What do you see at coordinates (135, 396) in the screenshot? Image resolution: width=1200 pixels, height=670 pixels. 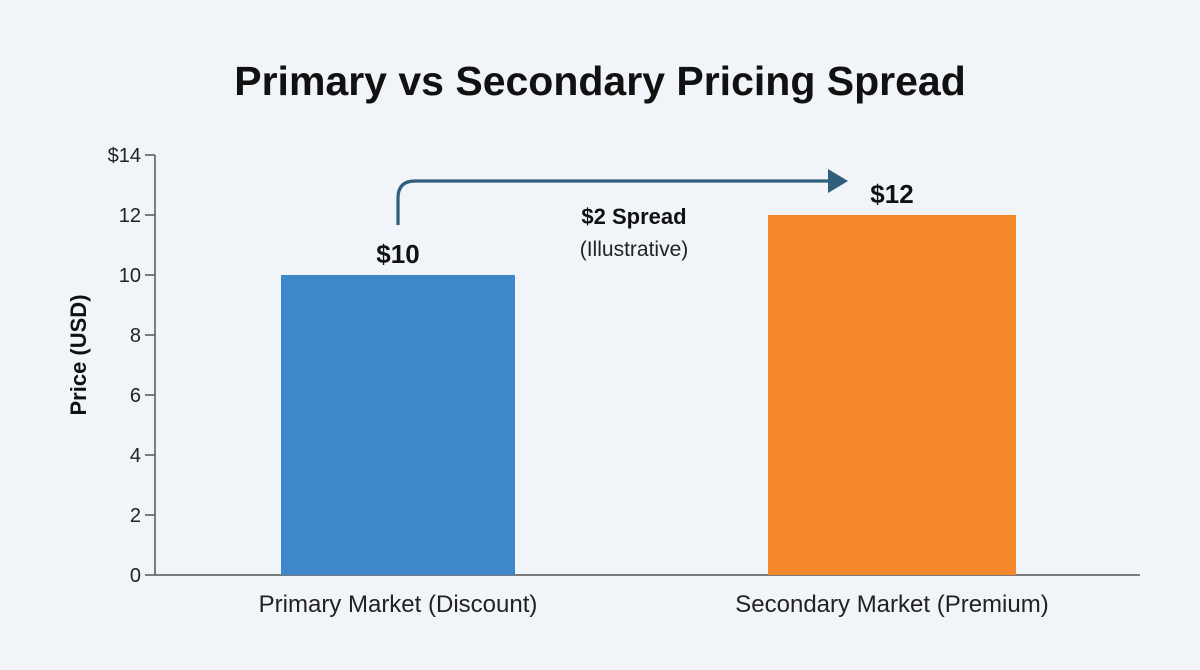 I see `y-tick-label: 6` at bounding box center [135, 396].